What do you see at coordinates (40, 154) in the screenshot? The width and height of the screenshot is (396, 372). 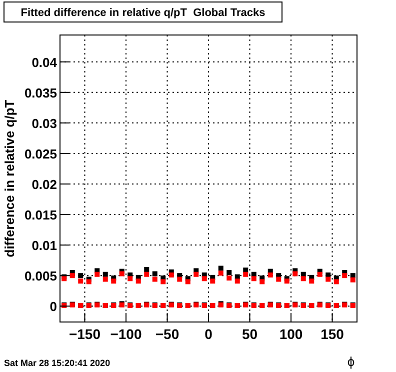 I see `y-tick-label: 0.025` at bounding box center [40, 154].